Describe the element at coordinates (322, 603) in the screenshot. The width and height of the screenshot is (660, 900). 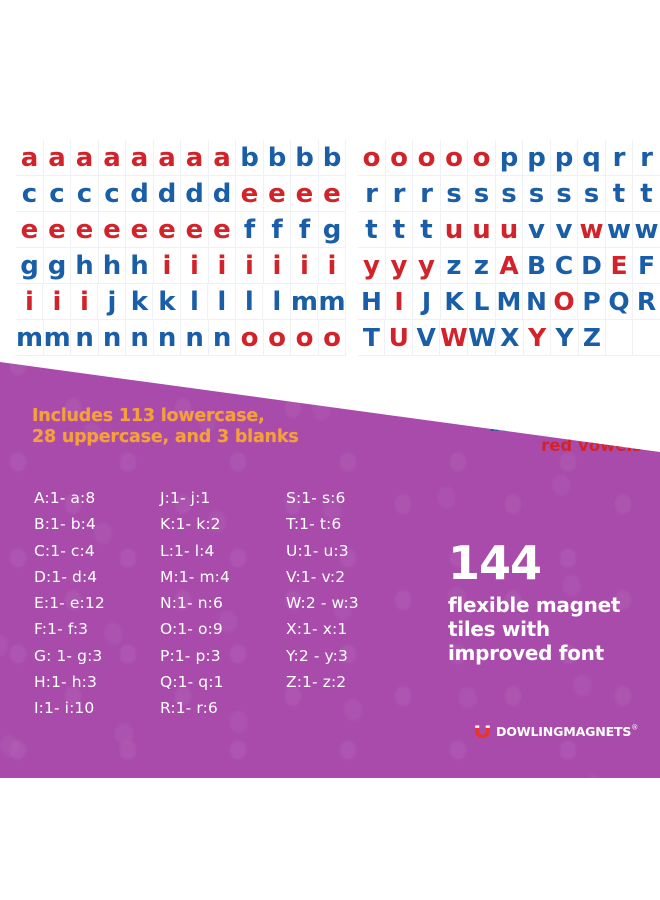
I see `letter-count-item: W:2 - w:3` at that location.